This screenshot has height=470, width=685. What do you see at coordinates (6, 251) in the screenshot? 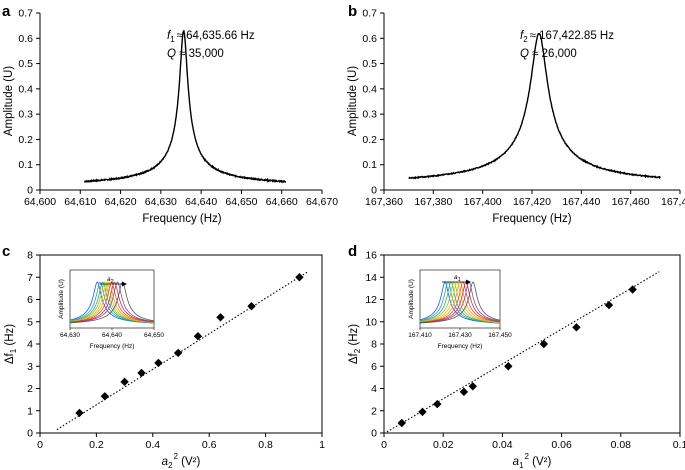
I see `panel-label-c: c` at bounding box center [6, 251].